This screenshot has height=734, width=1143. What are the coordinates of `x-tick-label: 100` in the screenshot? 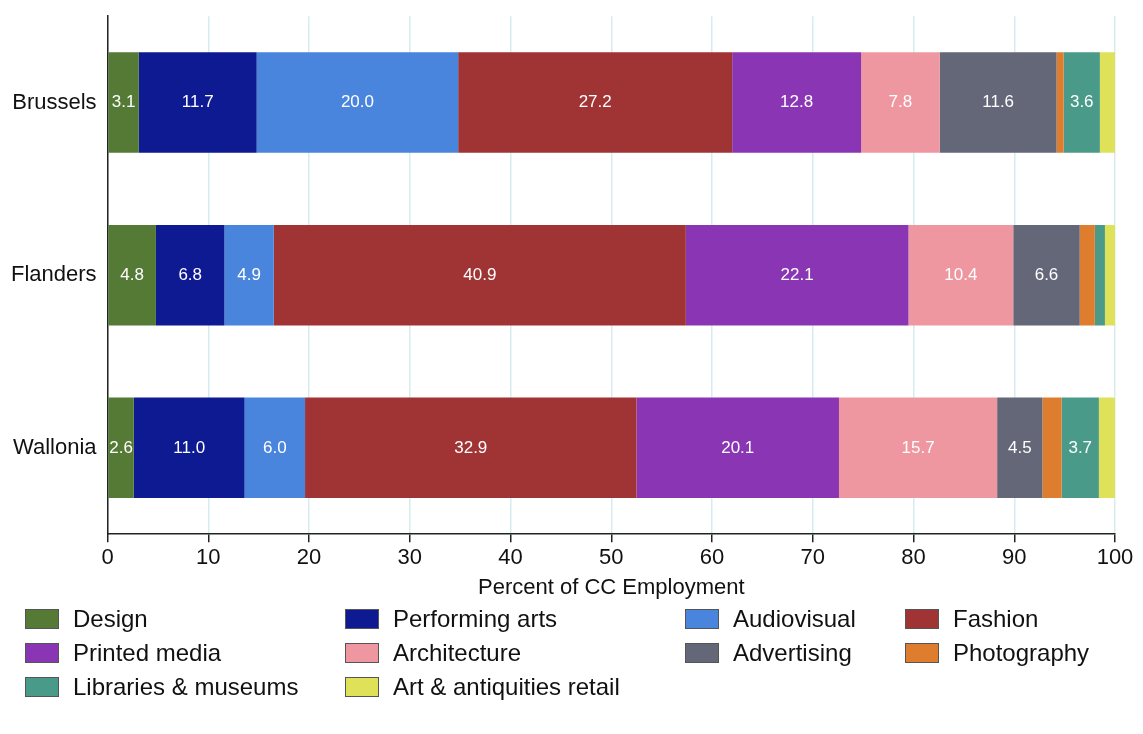 It's located at (1115, 557).